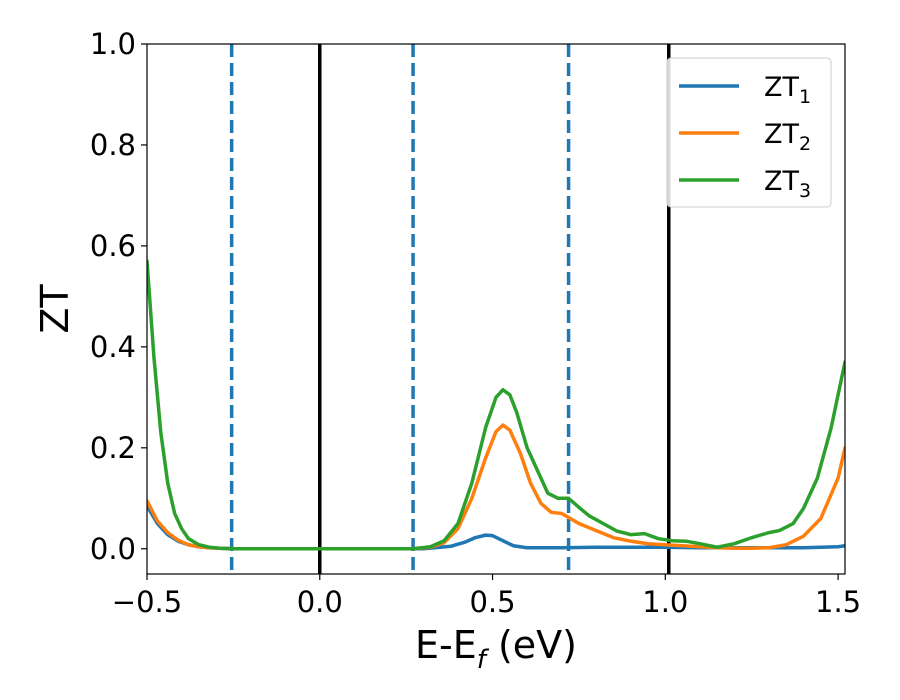 The height and width of the screenshot is (700, 900). What do you see at coordinates (665, 602) in the screenshot?
I see `x-tick-label-3: 1.0` at bounding box center [665, 602].